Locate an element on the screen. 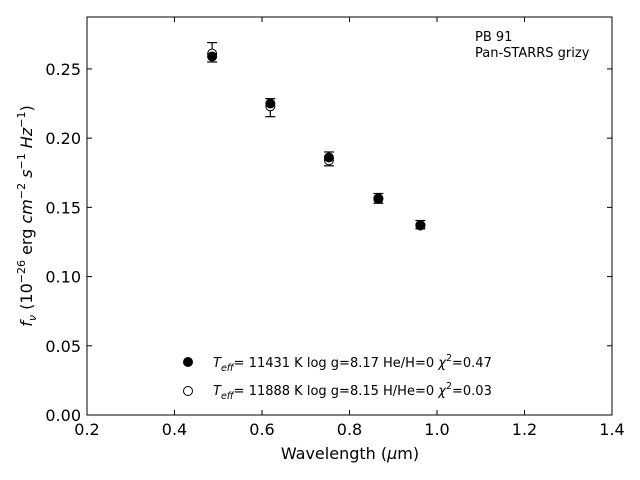 This screenshot has width=640, height=480. y-tick-label: 0.25 is located at coordinates (63, 69).